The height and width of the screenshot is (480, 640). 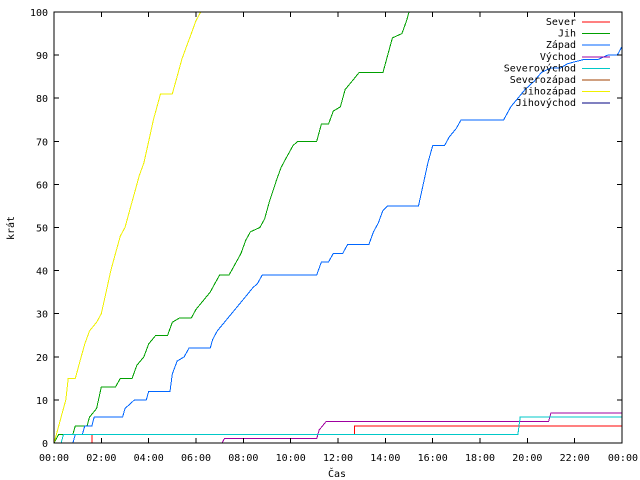 I want to click on y-tick-label: 90, so click(x=42, y=56).